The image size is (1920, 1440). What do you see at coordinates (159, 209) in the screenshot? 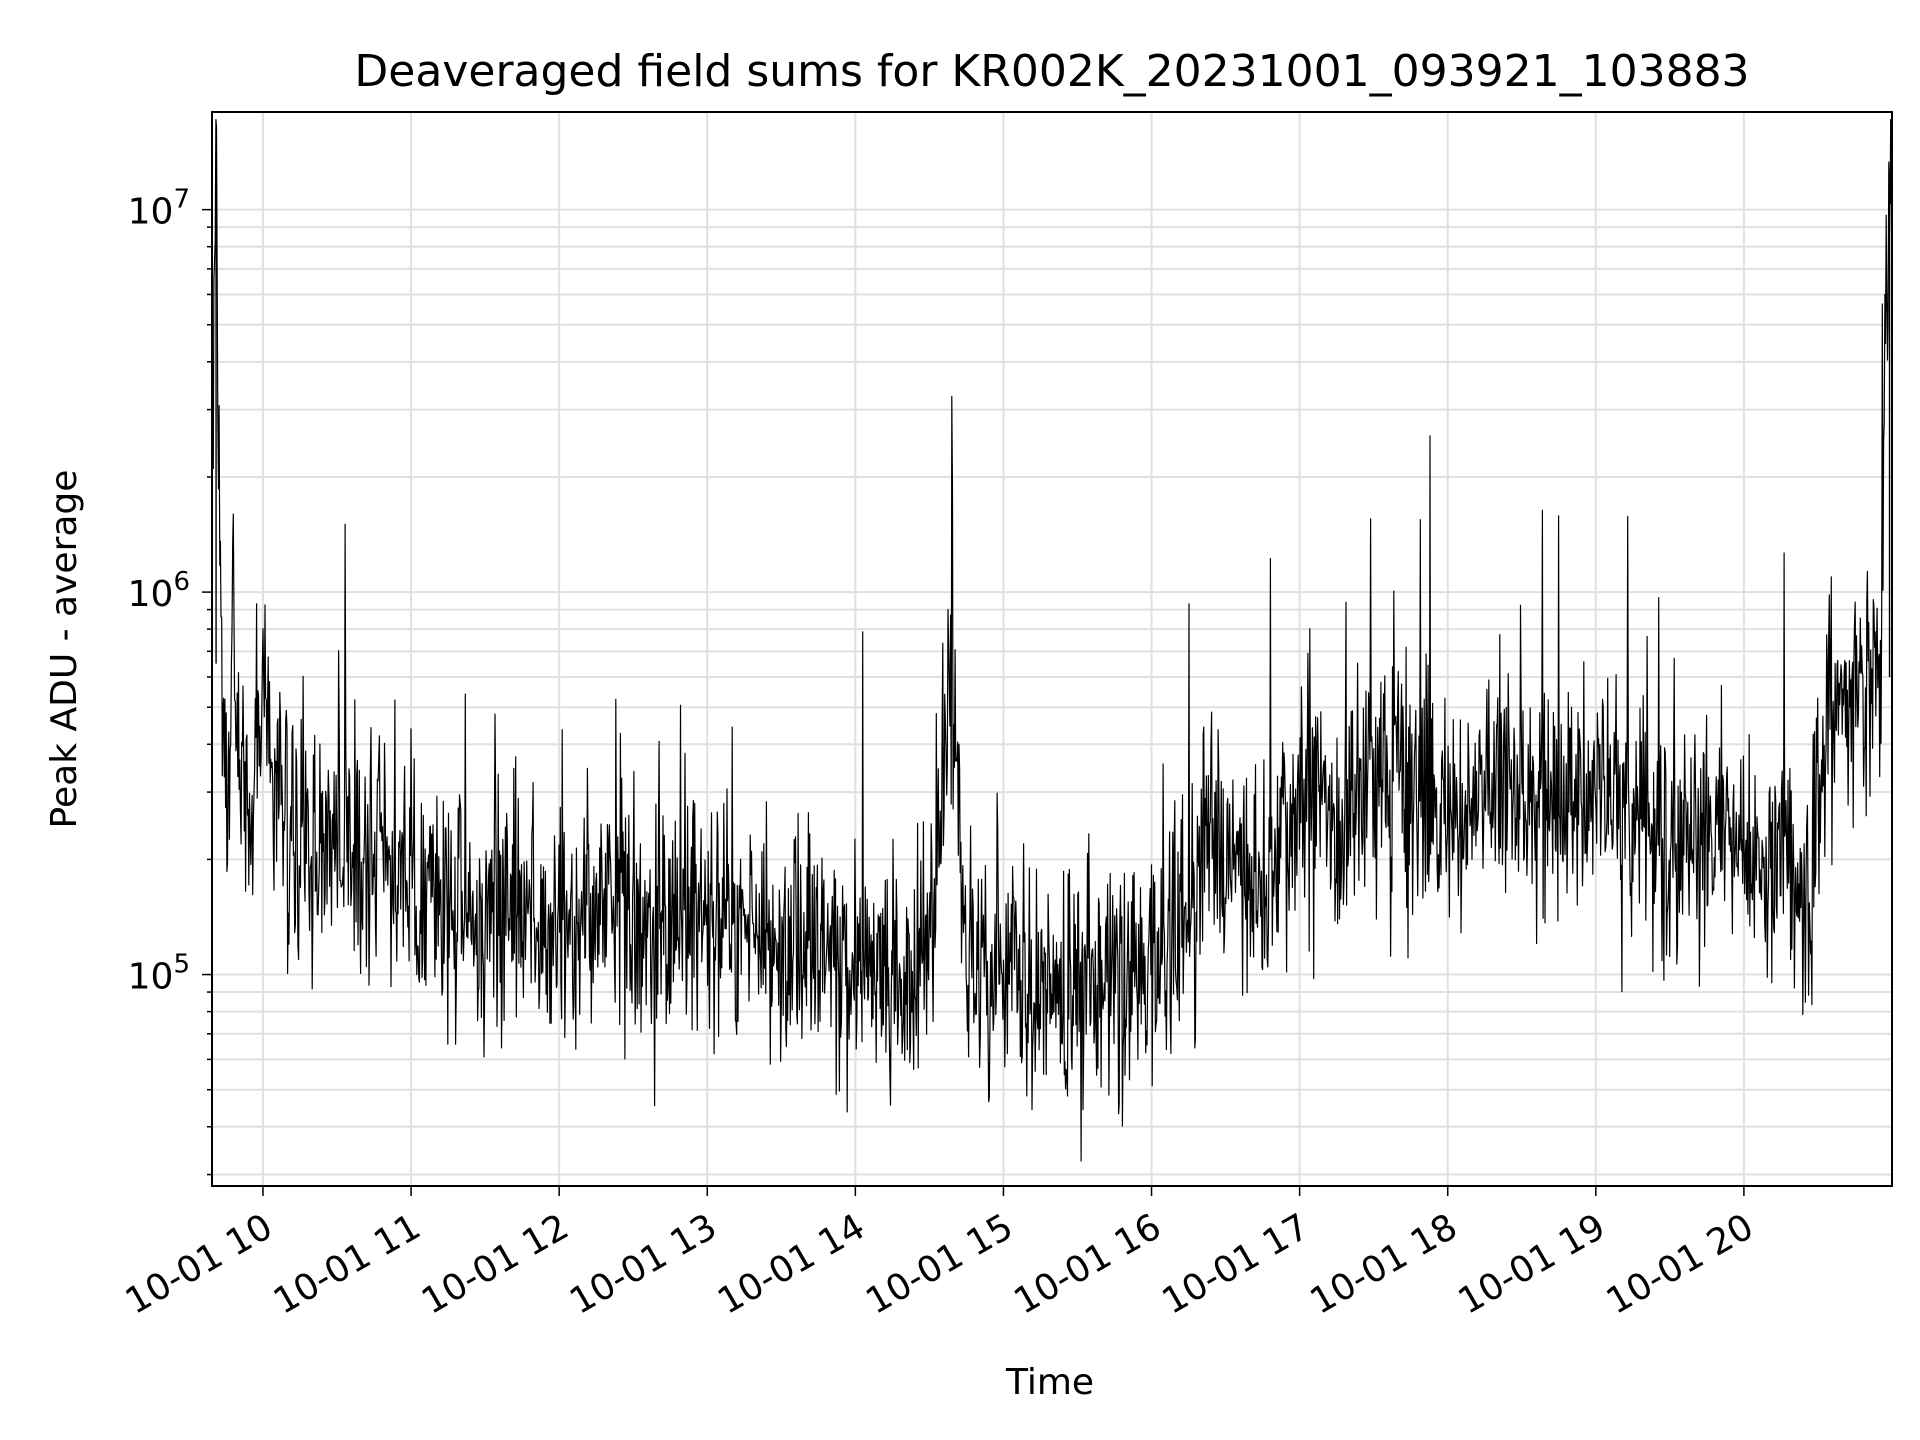
I see `y-tick-label: 10⁷` at bounding box center [159, 209].